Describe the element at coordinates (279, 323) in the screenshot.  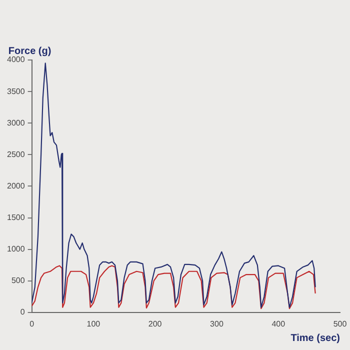
I see `x-tick-label: 400` at that location.